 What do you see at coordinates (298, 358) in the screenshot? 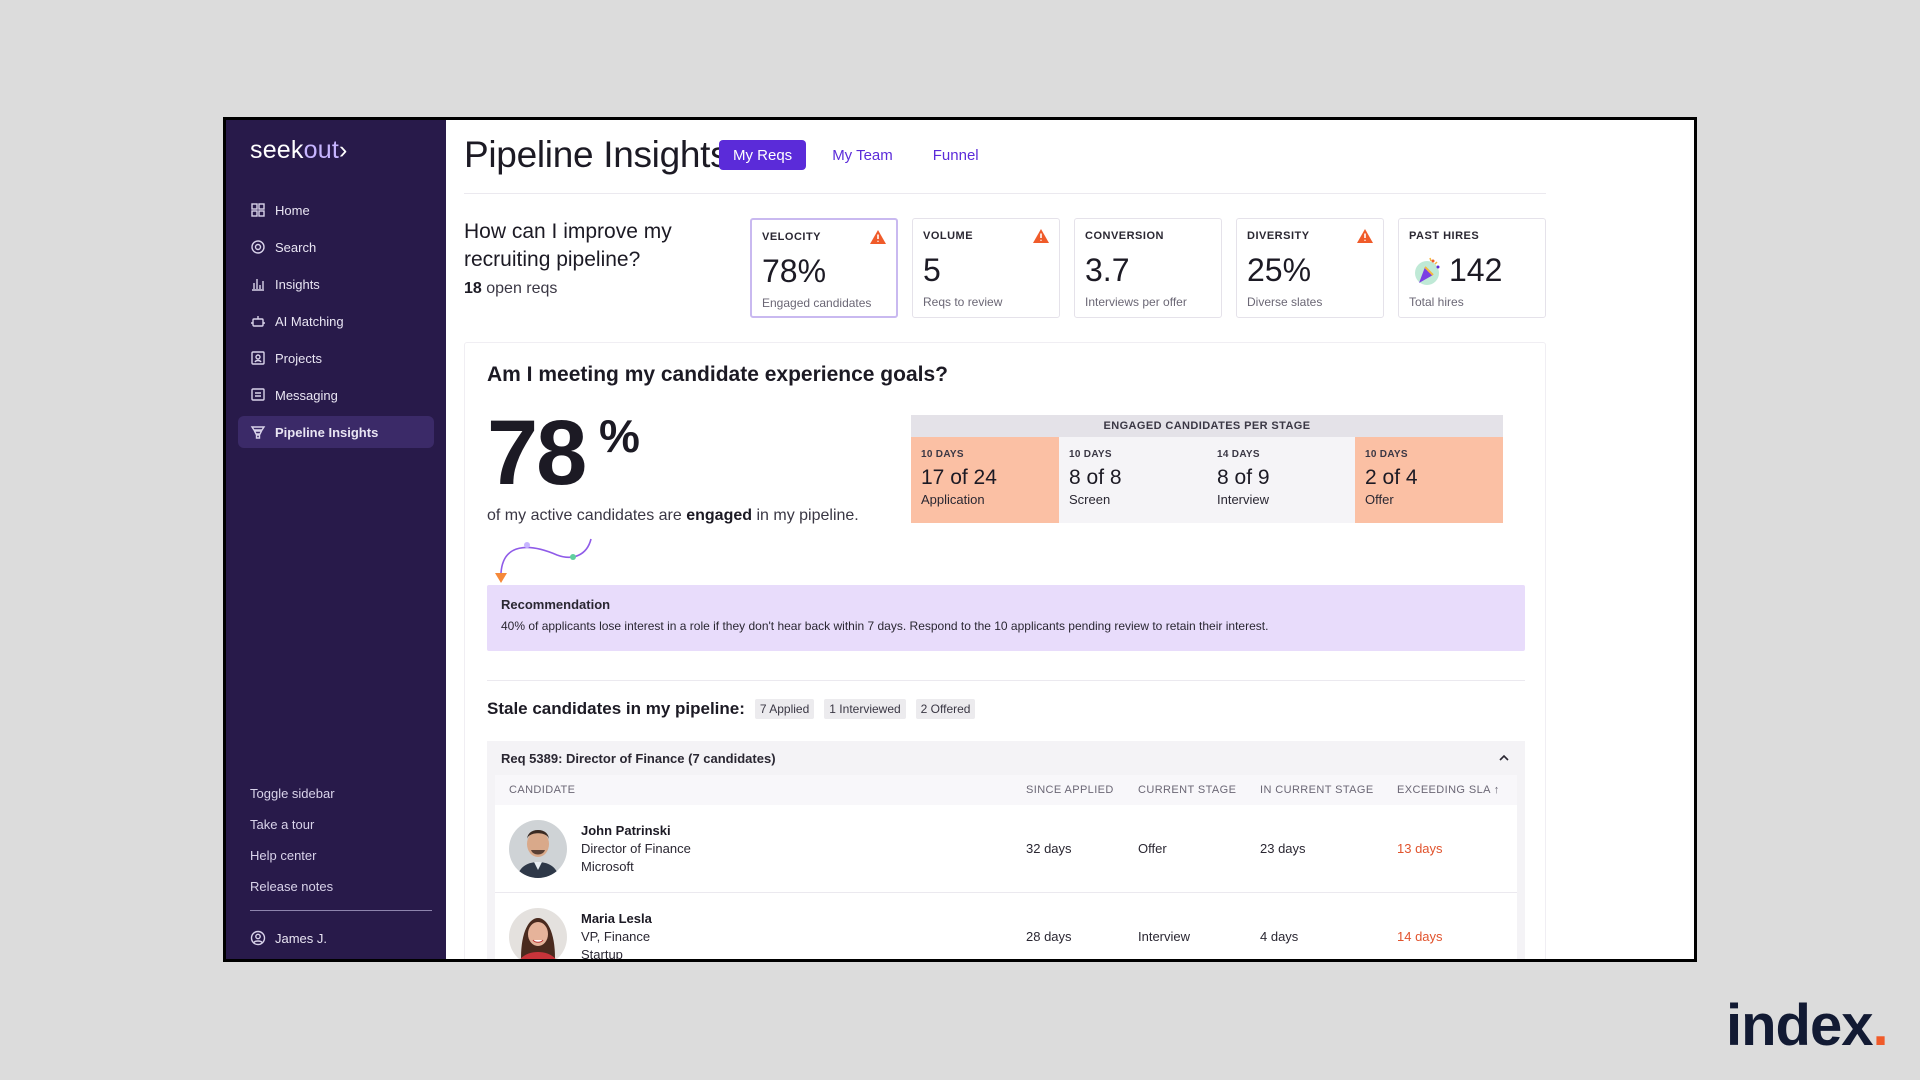
I see `sidebar-item-label: Projects` at bounding box center [298, 358].